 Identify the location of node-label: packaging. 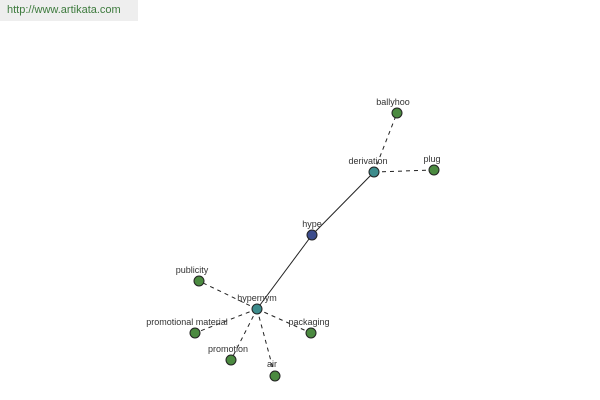
(308, 322).